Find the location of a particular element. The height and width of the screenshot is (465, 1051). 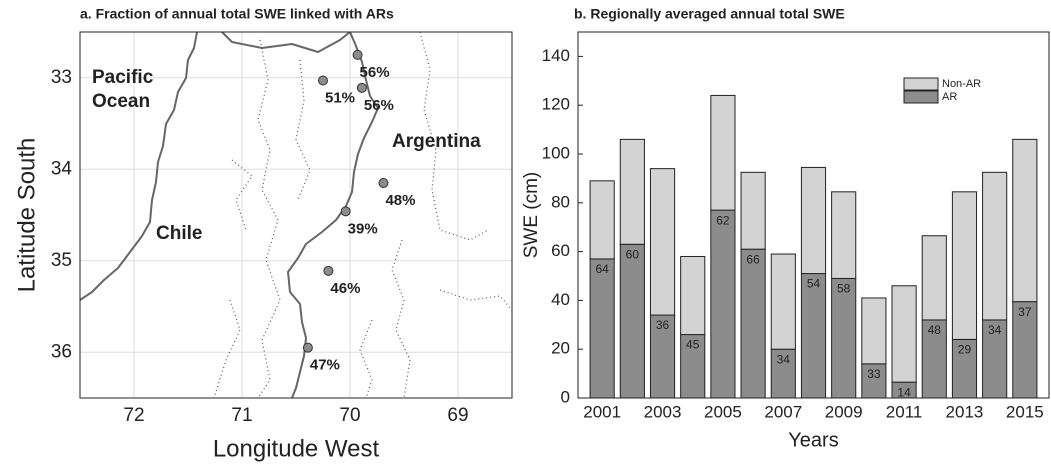

bar-percent-label: 48 is located at coordinates (935, 330).